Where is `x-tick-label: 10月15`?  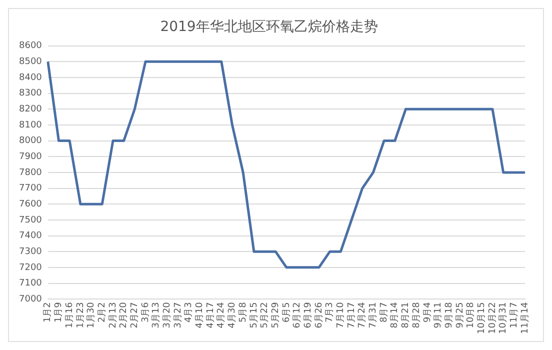 x-tick-label: 10月15 is located at coordinates (481, 318).